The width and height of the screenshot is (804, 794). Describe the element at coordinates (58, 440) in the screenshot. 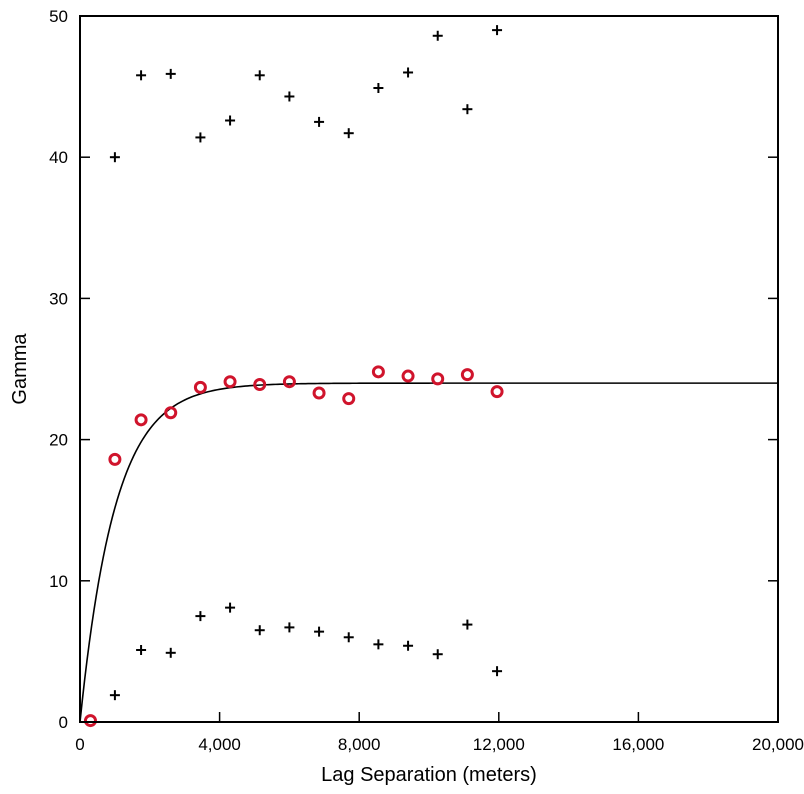

I see `y-tick-label: 20` at that location.